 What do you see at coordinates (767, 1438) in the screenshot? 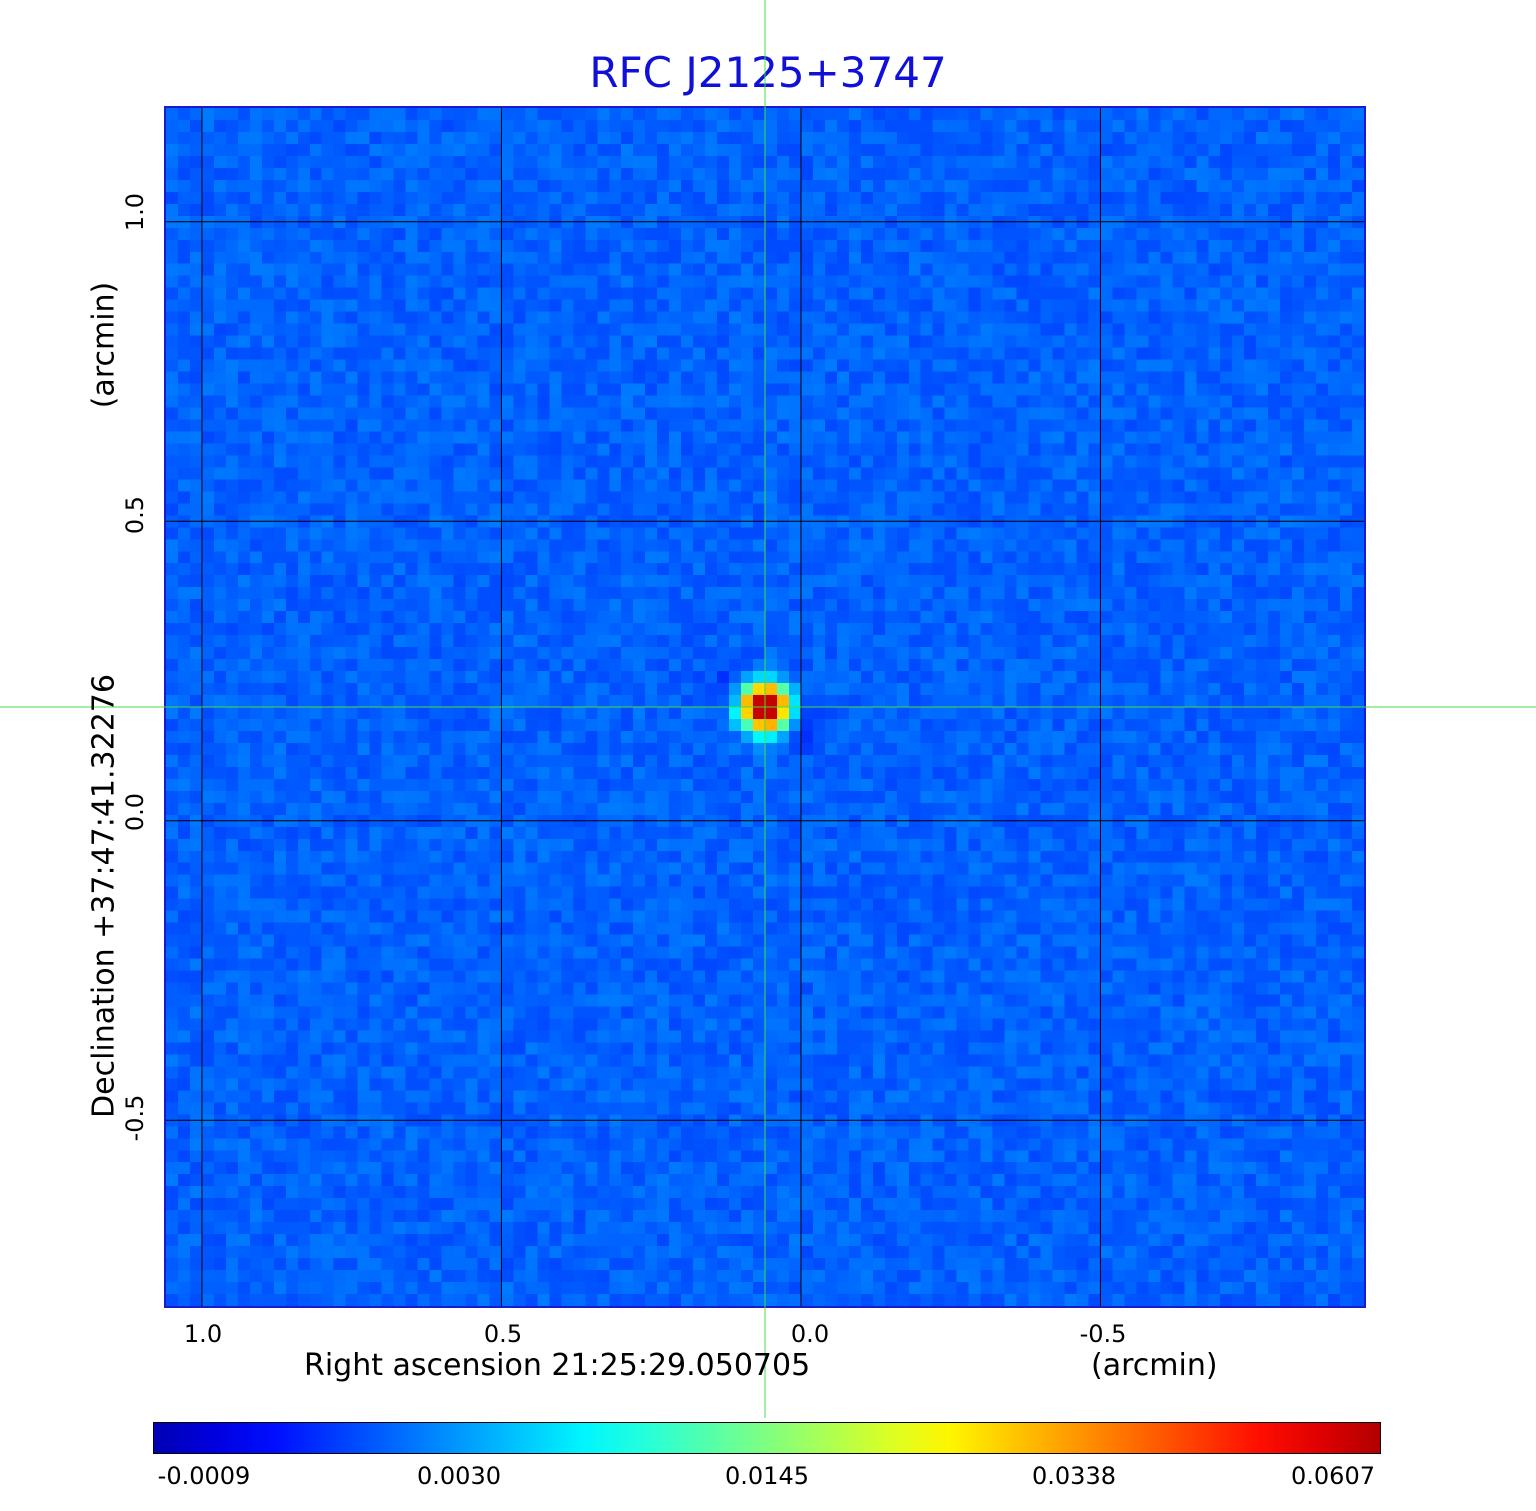
I see `colorbar` at bounding box center [767, 1438].